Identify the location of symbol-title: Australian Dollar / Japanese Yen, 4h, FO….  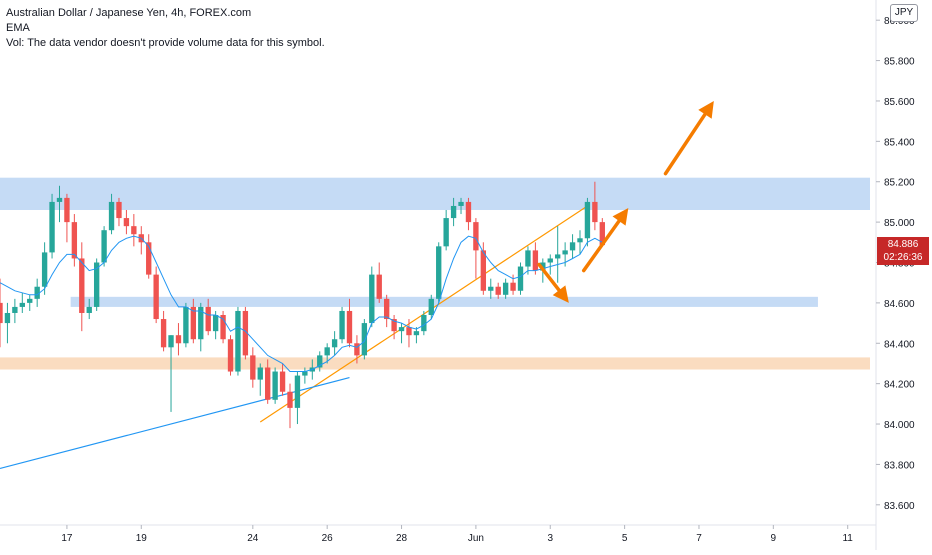
(129, 13).